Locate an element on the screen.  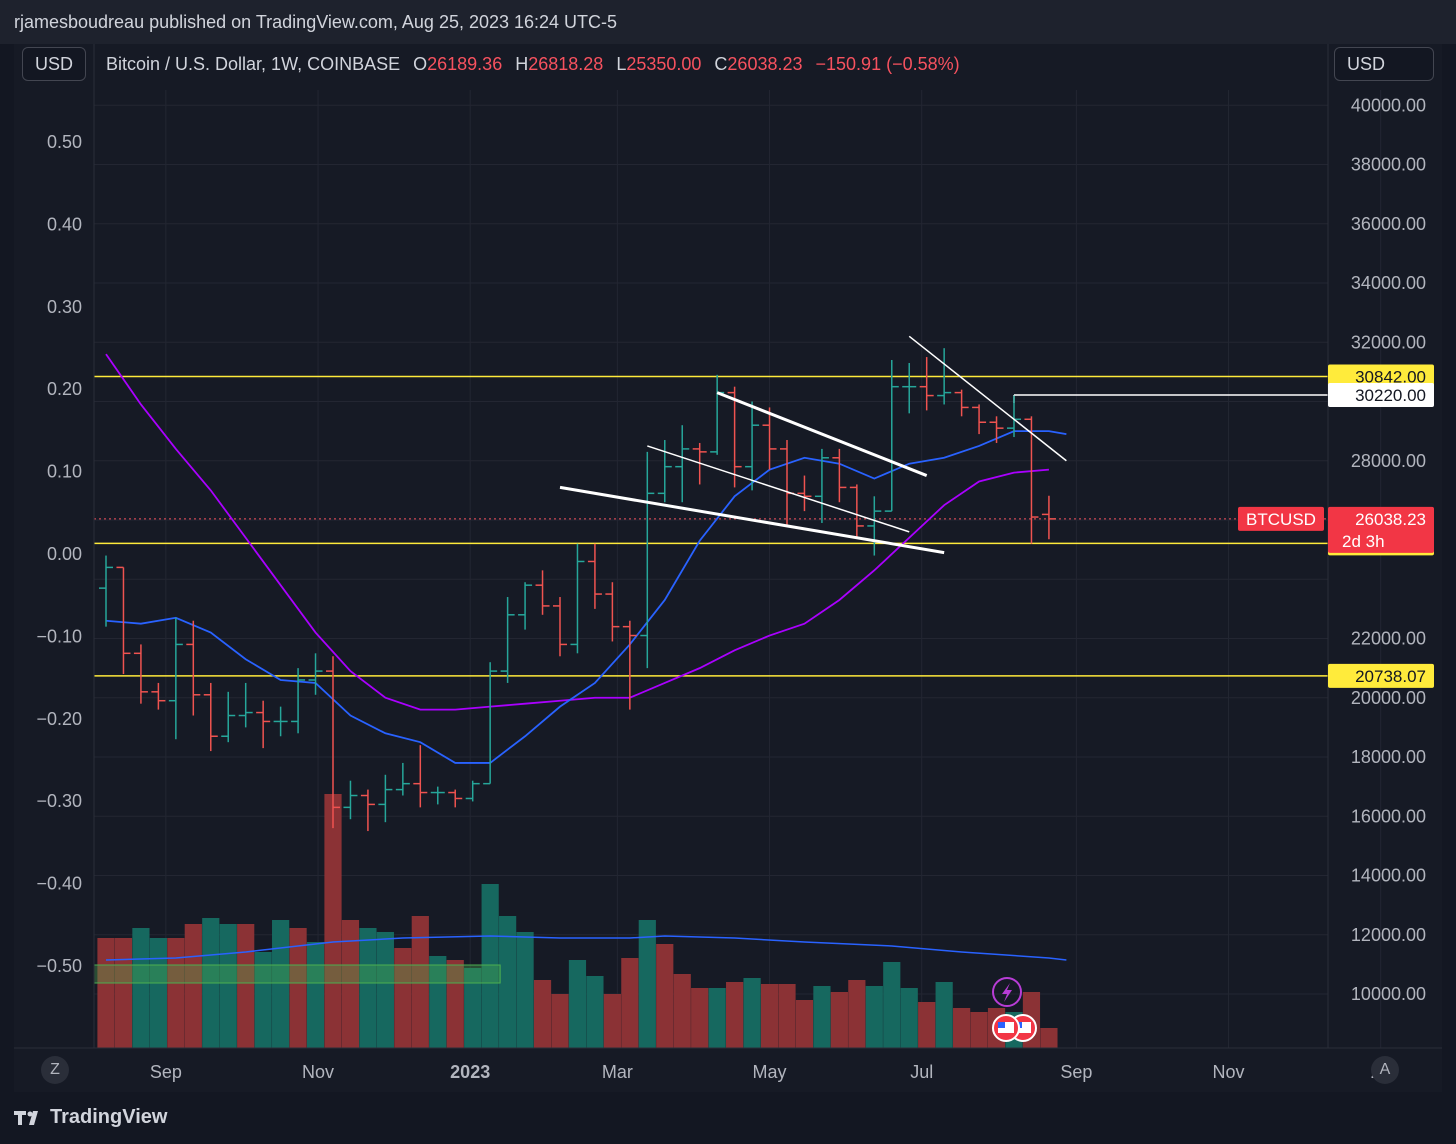
high-label: H is located at coordinates (522, 64).